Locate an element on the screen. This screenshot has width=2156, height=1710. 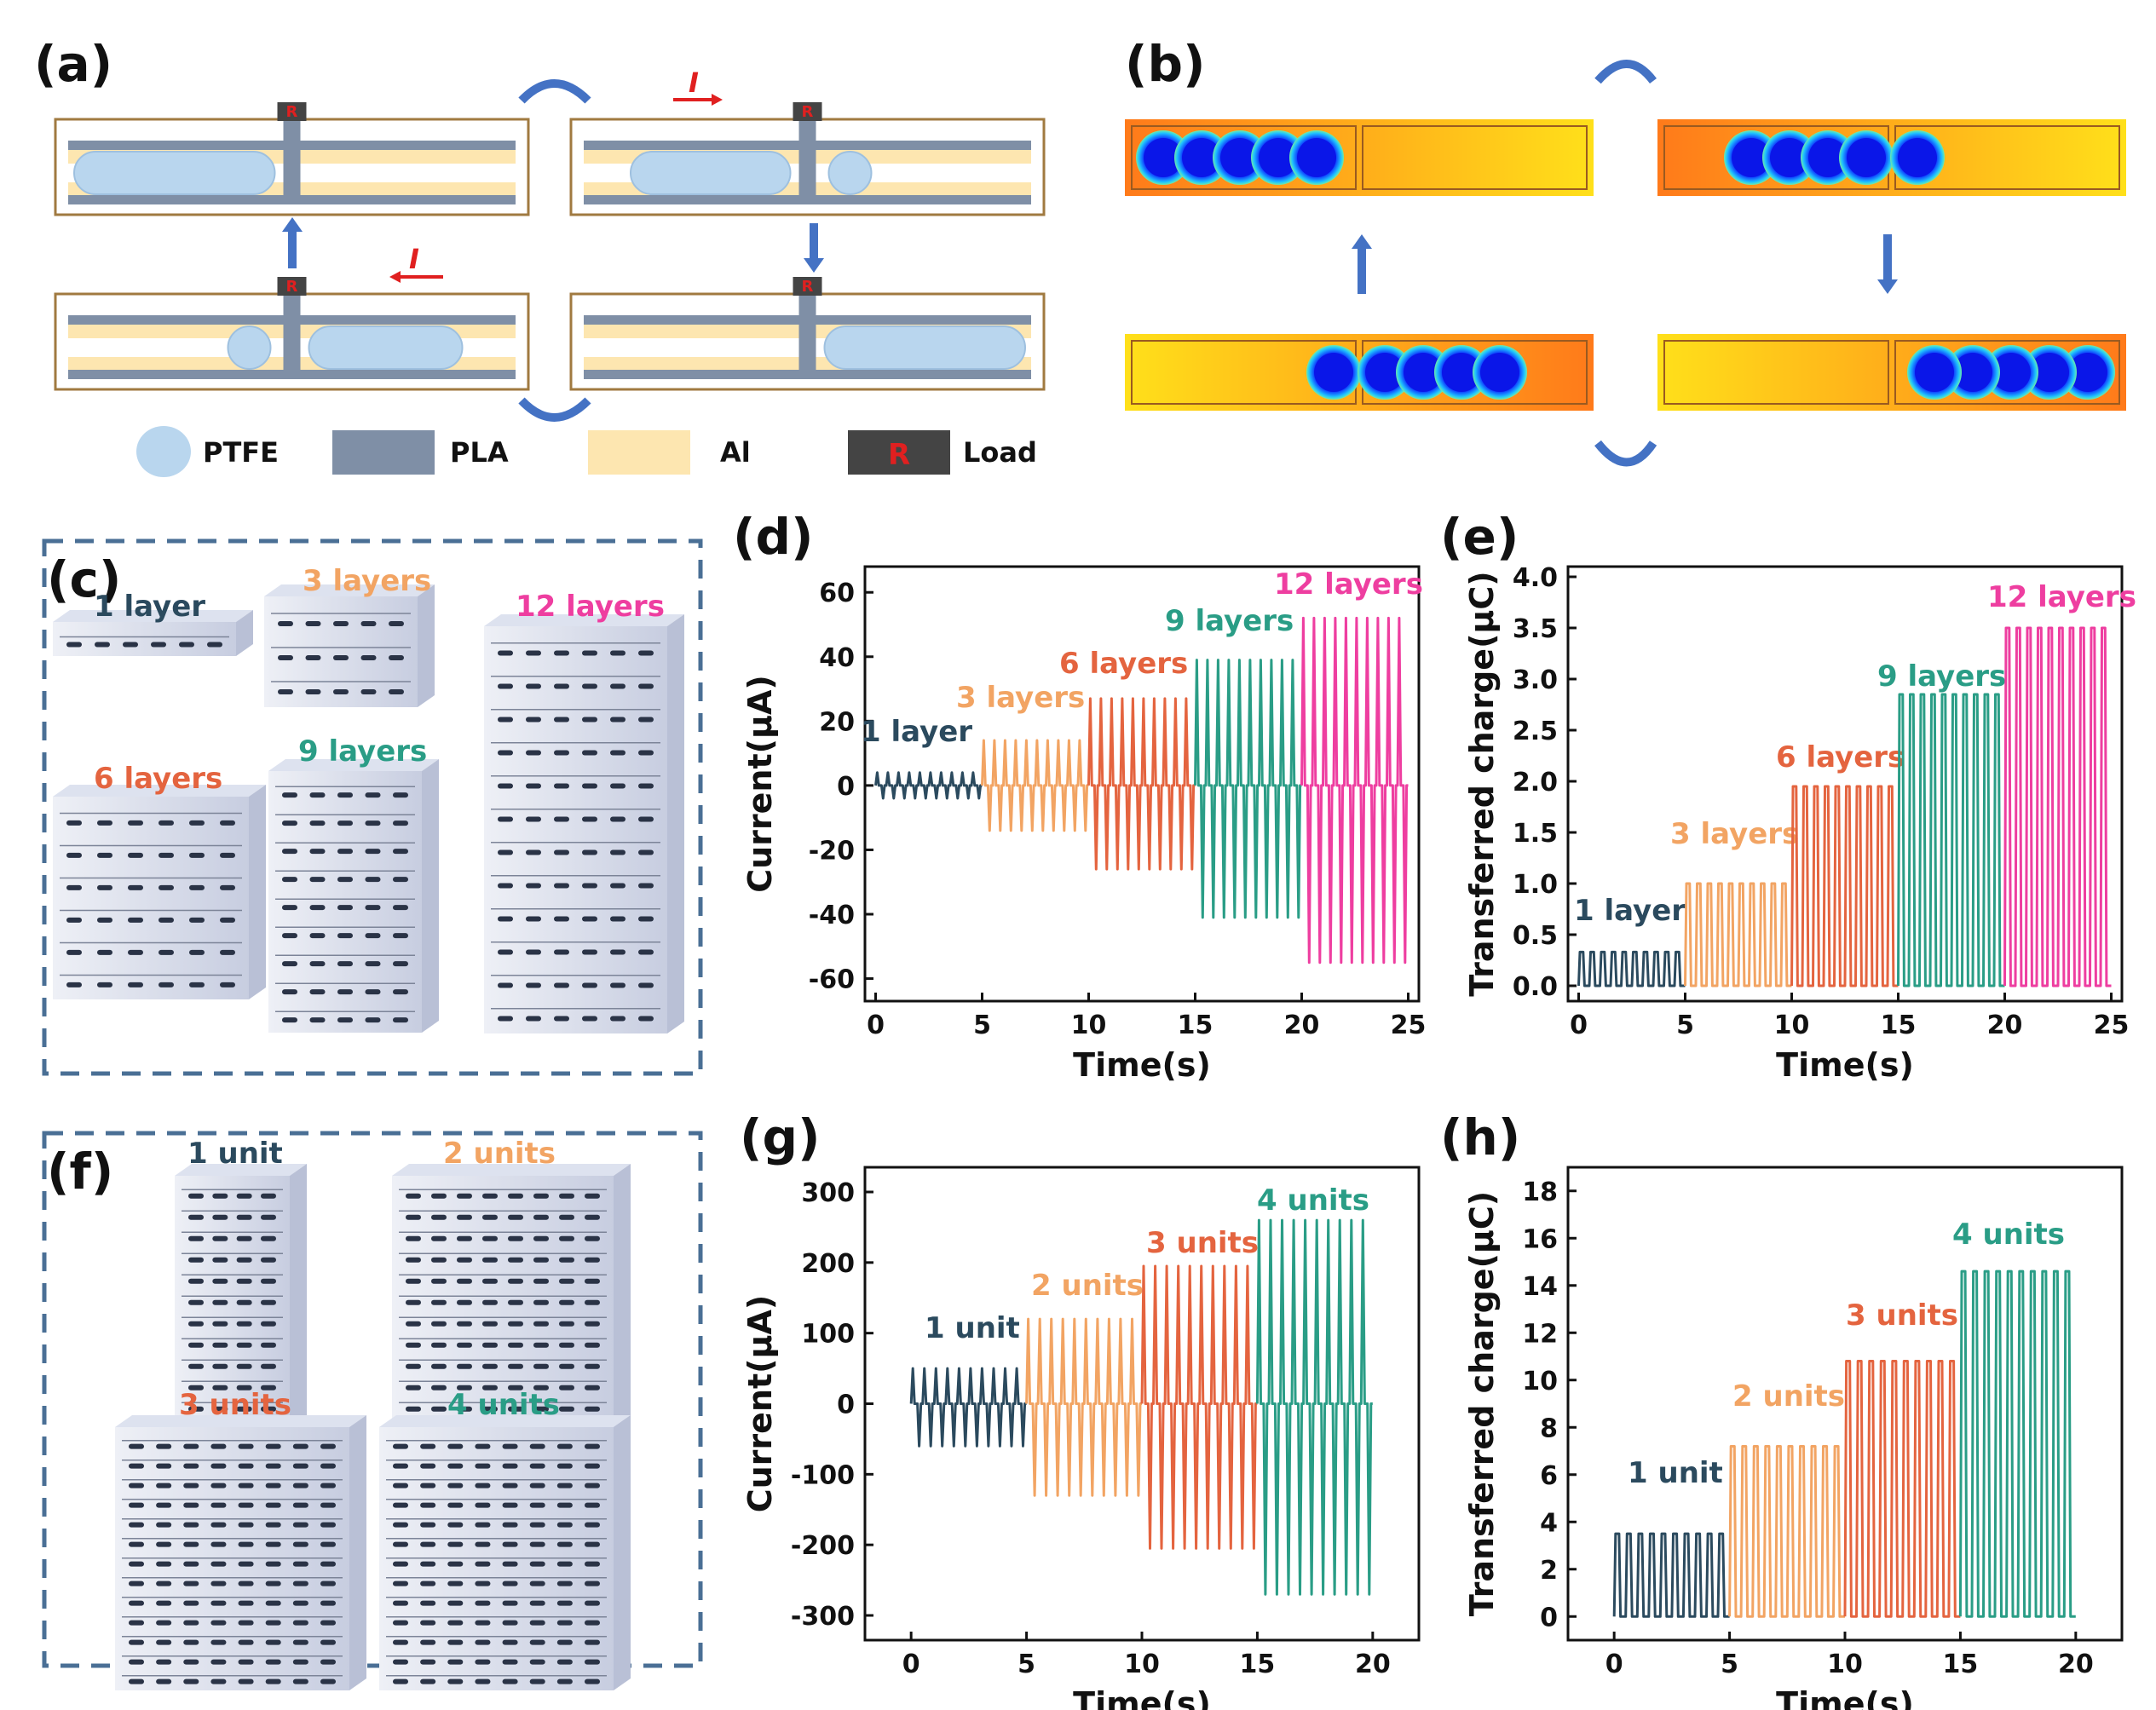
x-tick-label: 15 is located at coordinates (1195, 1025).